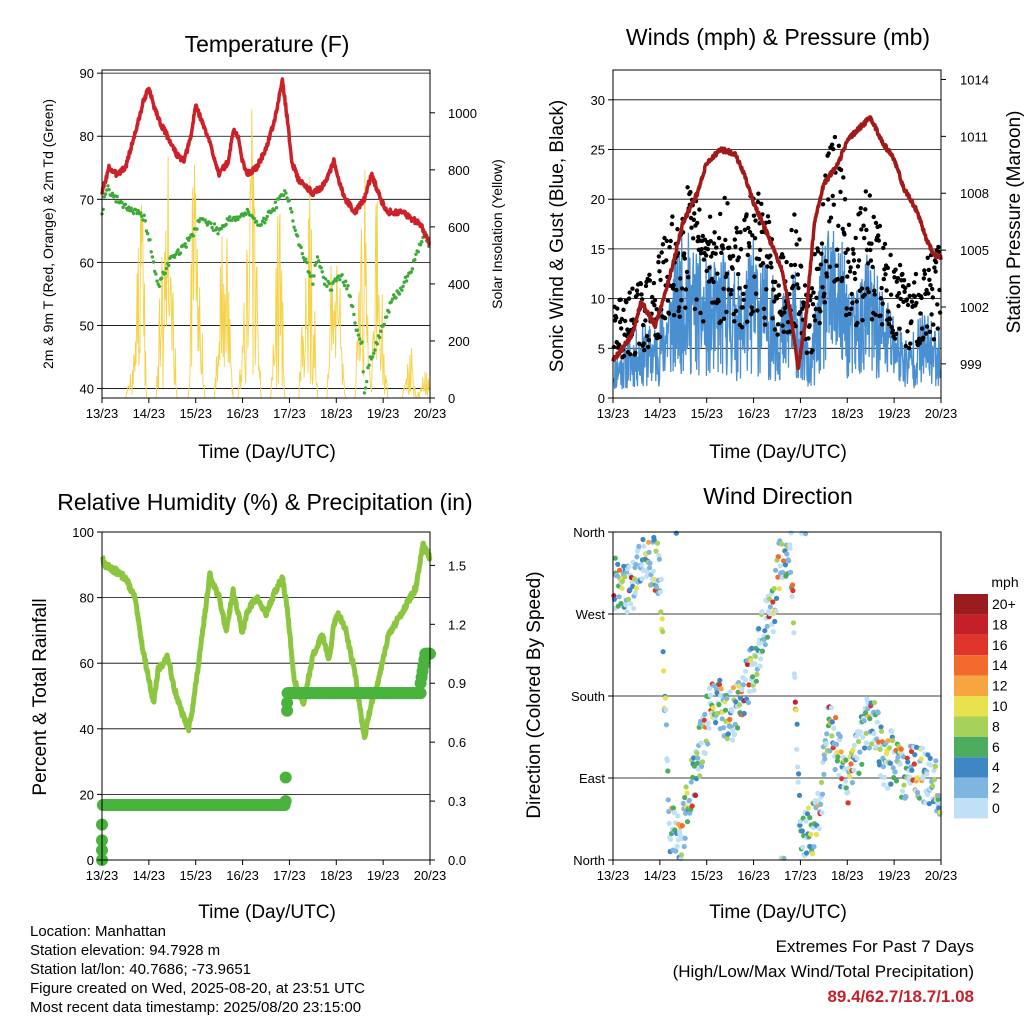 This screenshot has width=1024, height=1024. I want to click on wind-right-tick-label: 1008, so click(974, 193).